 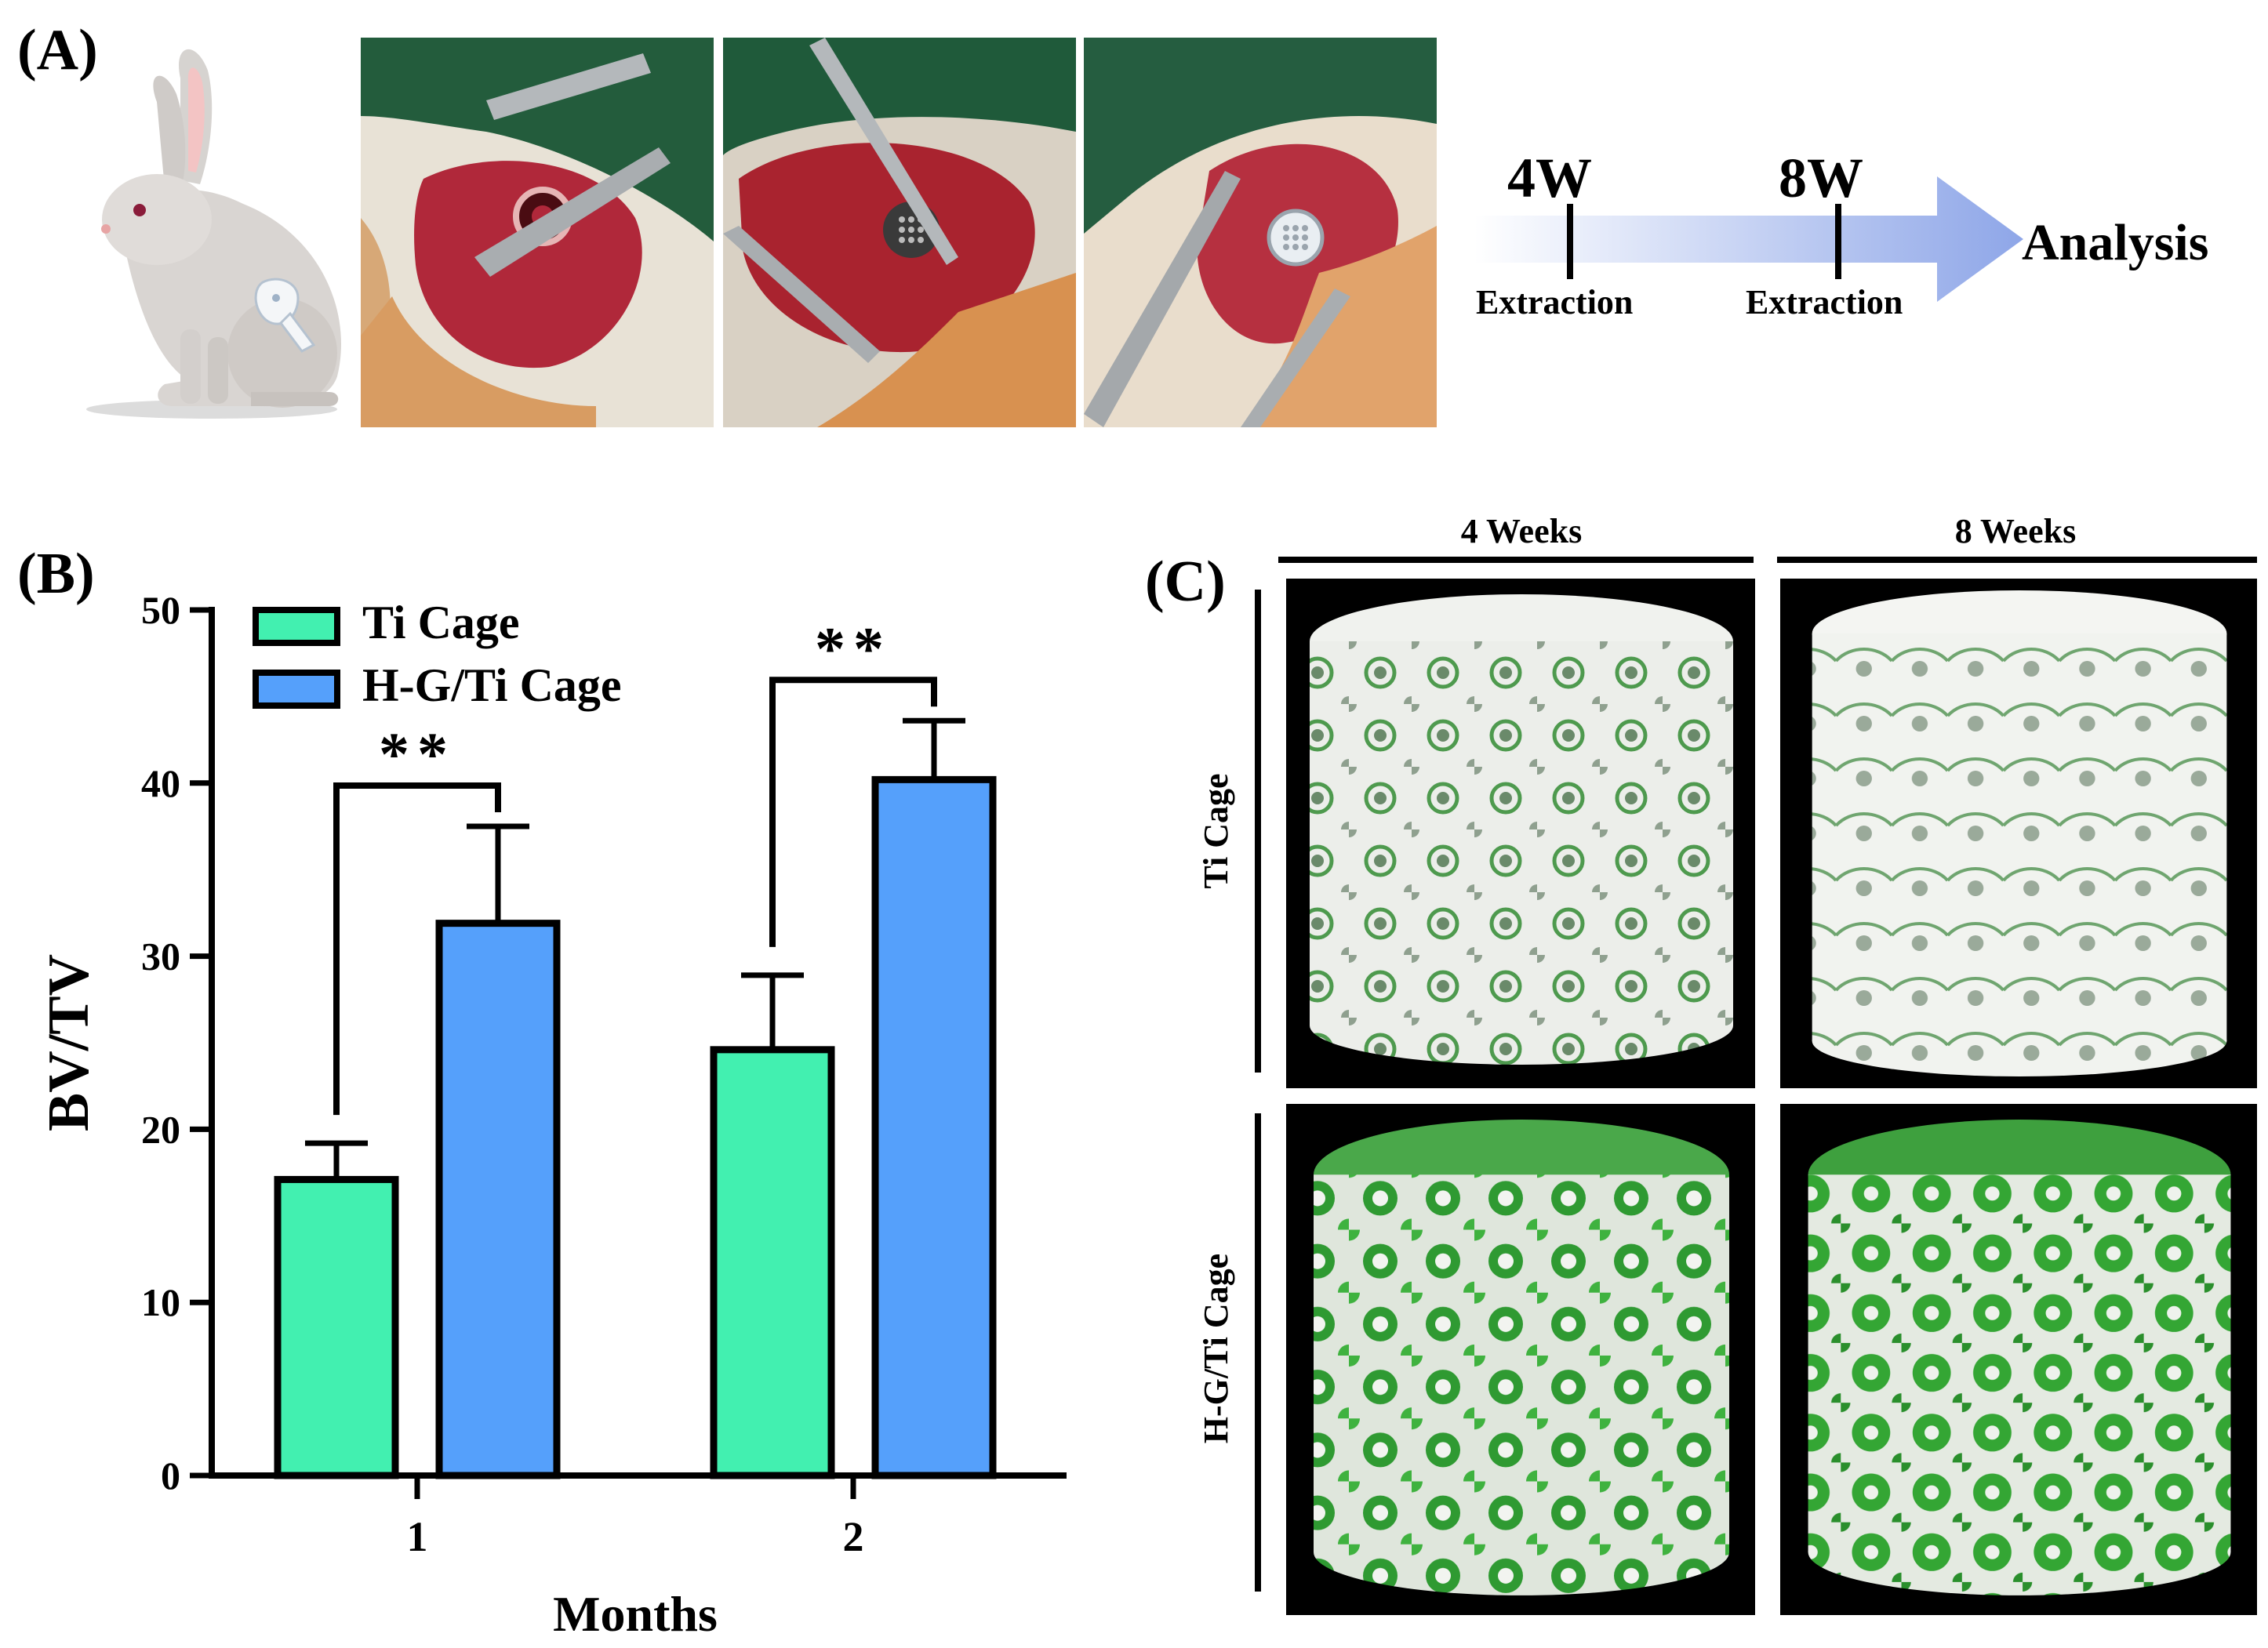 I want to click on y-tick-label: 10, so click(x=160, y=1302).